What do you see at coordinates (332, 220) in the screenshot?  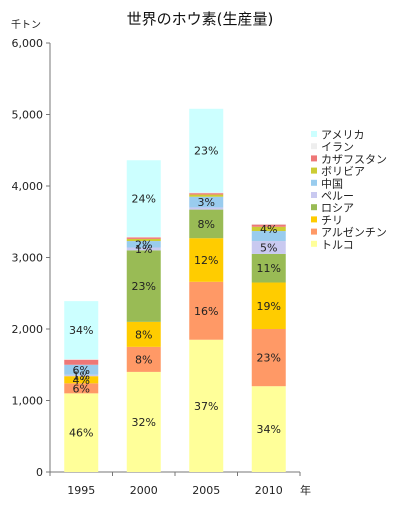 I see `legend-label: チリ` at bounding box center [332, 220].